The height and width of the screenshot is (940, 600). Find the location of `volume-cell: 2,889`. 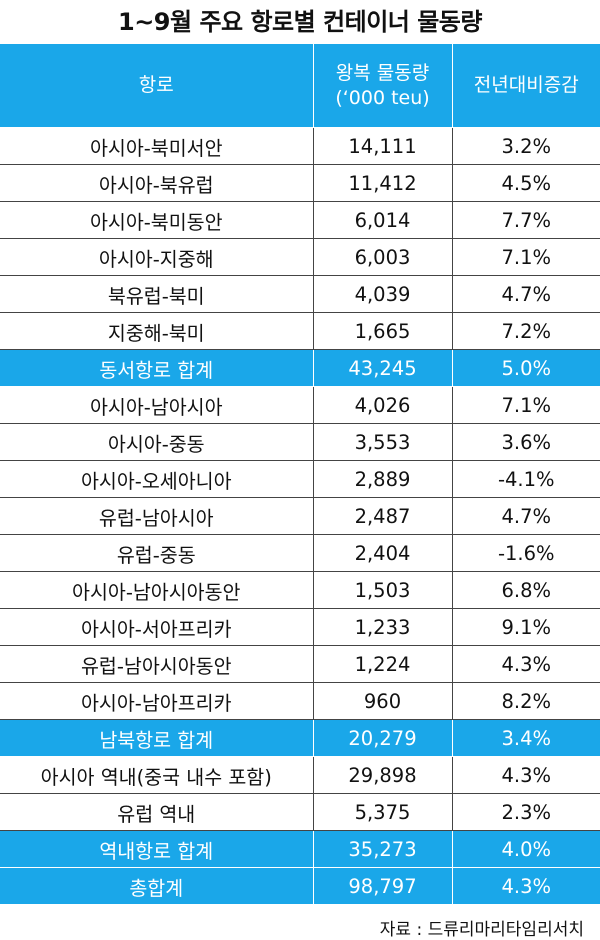

volume-cell: 2,889 is located at coordinates (383, 479).